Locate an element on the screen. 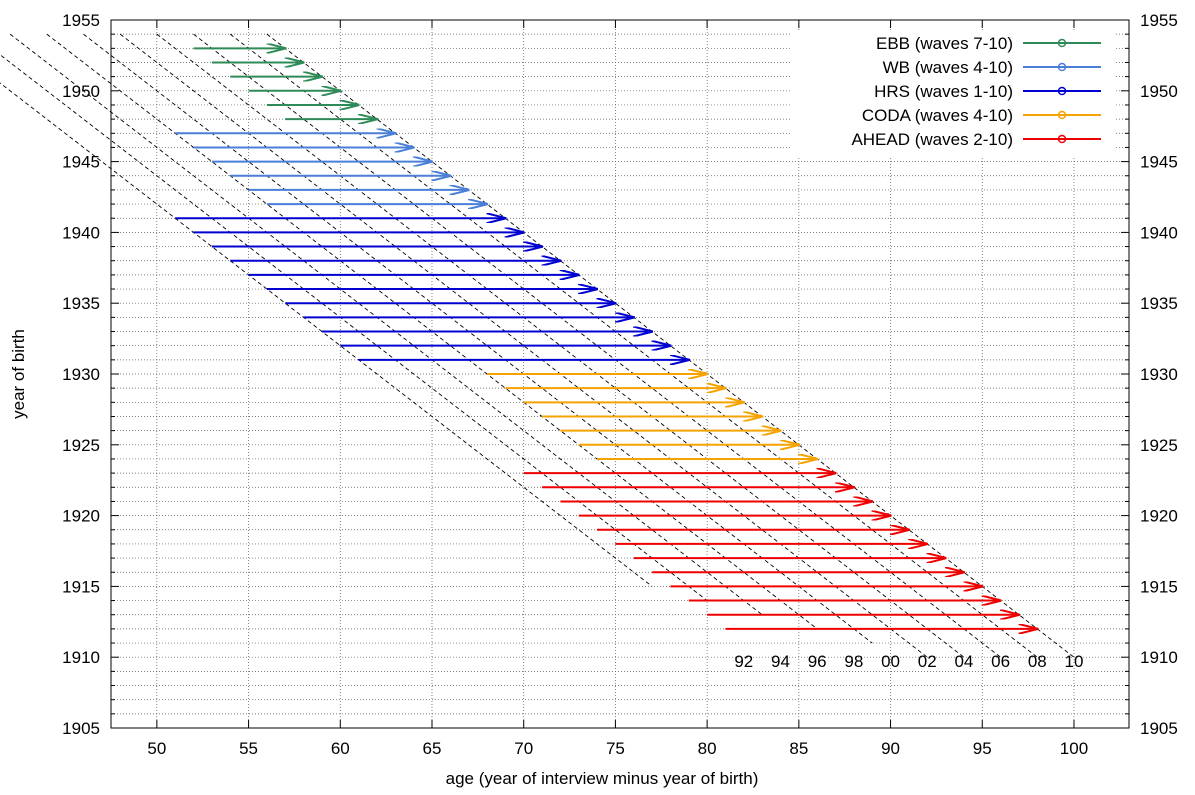 Image resolution: width=1195 pixels, height=795 pixels. y-tick-label: 1955 is located at coordinates (81, 20).